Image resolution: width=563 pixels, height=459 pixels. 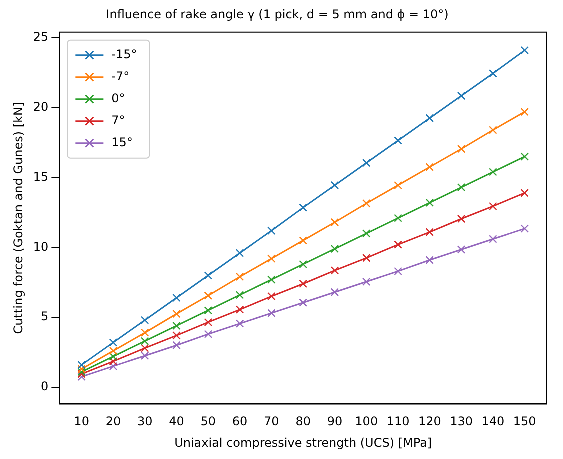 What do you see at coordinates (208, 421) in the screenshot?
I see `x-tick-label: 50` at bounding box center [208, 421].